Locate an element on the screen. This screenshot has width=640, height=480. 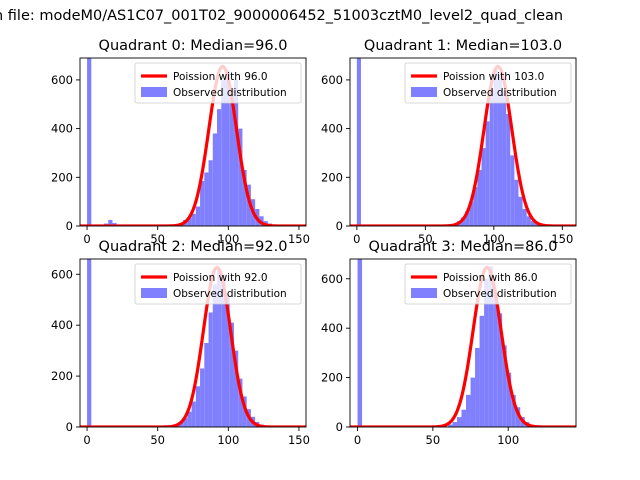
legend: Poission with 103.0 Observed distribution is located at coordinates (488, 83).